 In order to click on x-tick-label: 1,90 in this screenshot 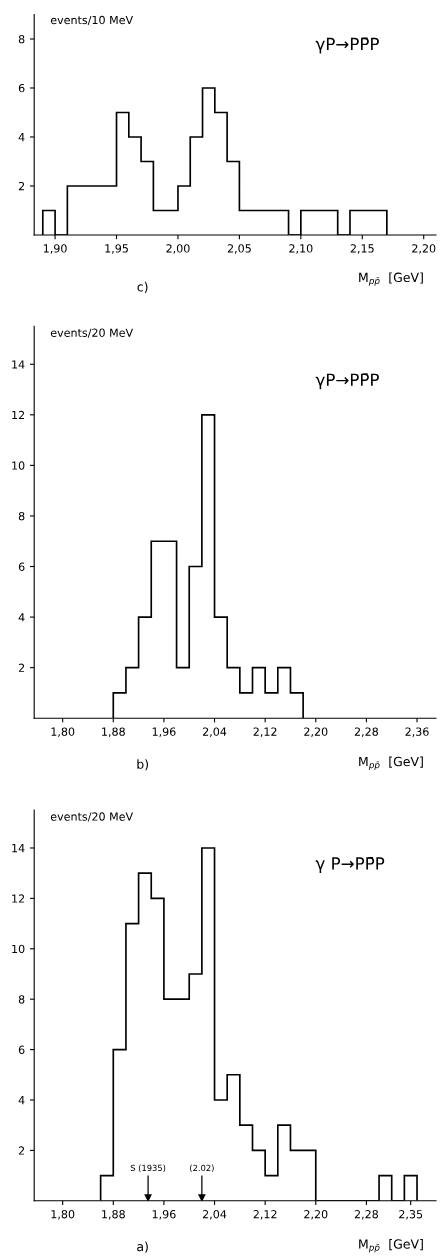, I will do `click(55, 249)`.